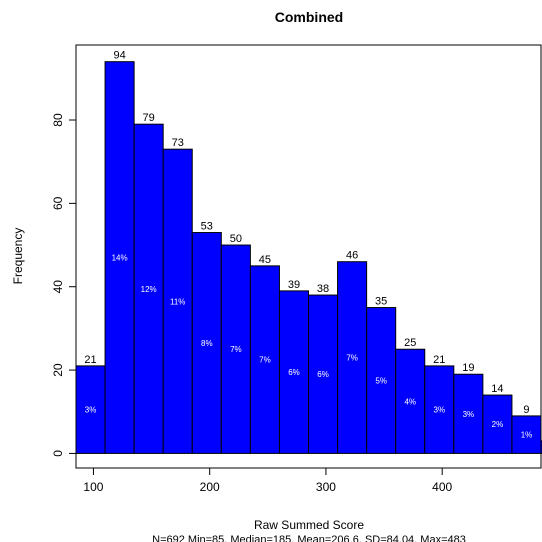 Image resolution: width=542 pixels, height=542 pixels. Describe the element at coordinates (381, 302) in the screenshot. I see `bar-count-label: 35` at that location.